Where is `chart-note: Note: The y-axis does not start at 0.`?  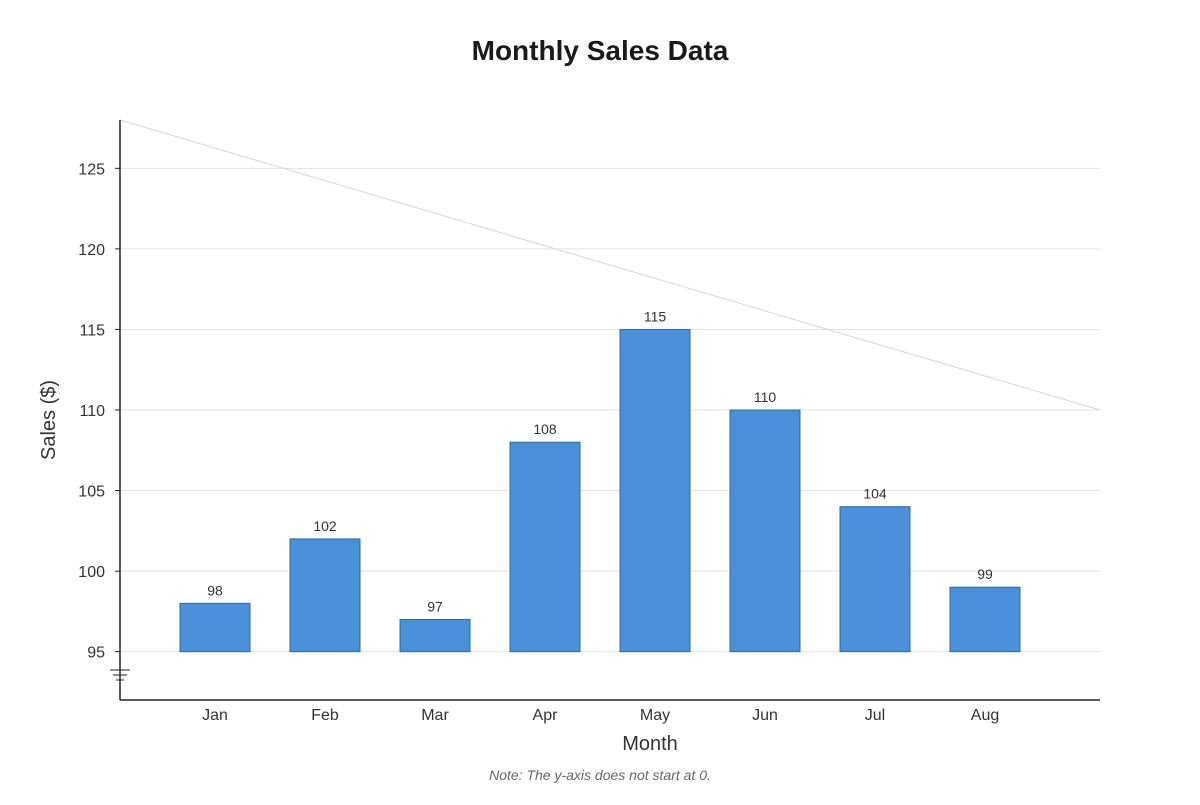
chart-note: Note: The y-axis does not start at 0. is located at coordinates (600, 775).